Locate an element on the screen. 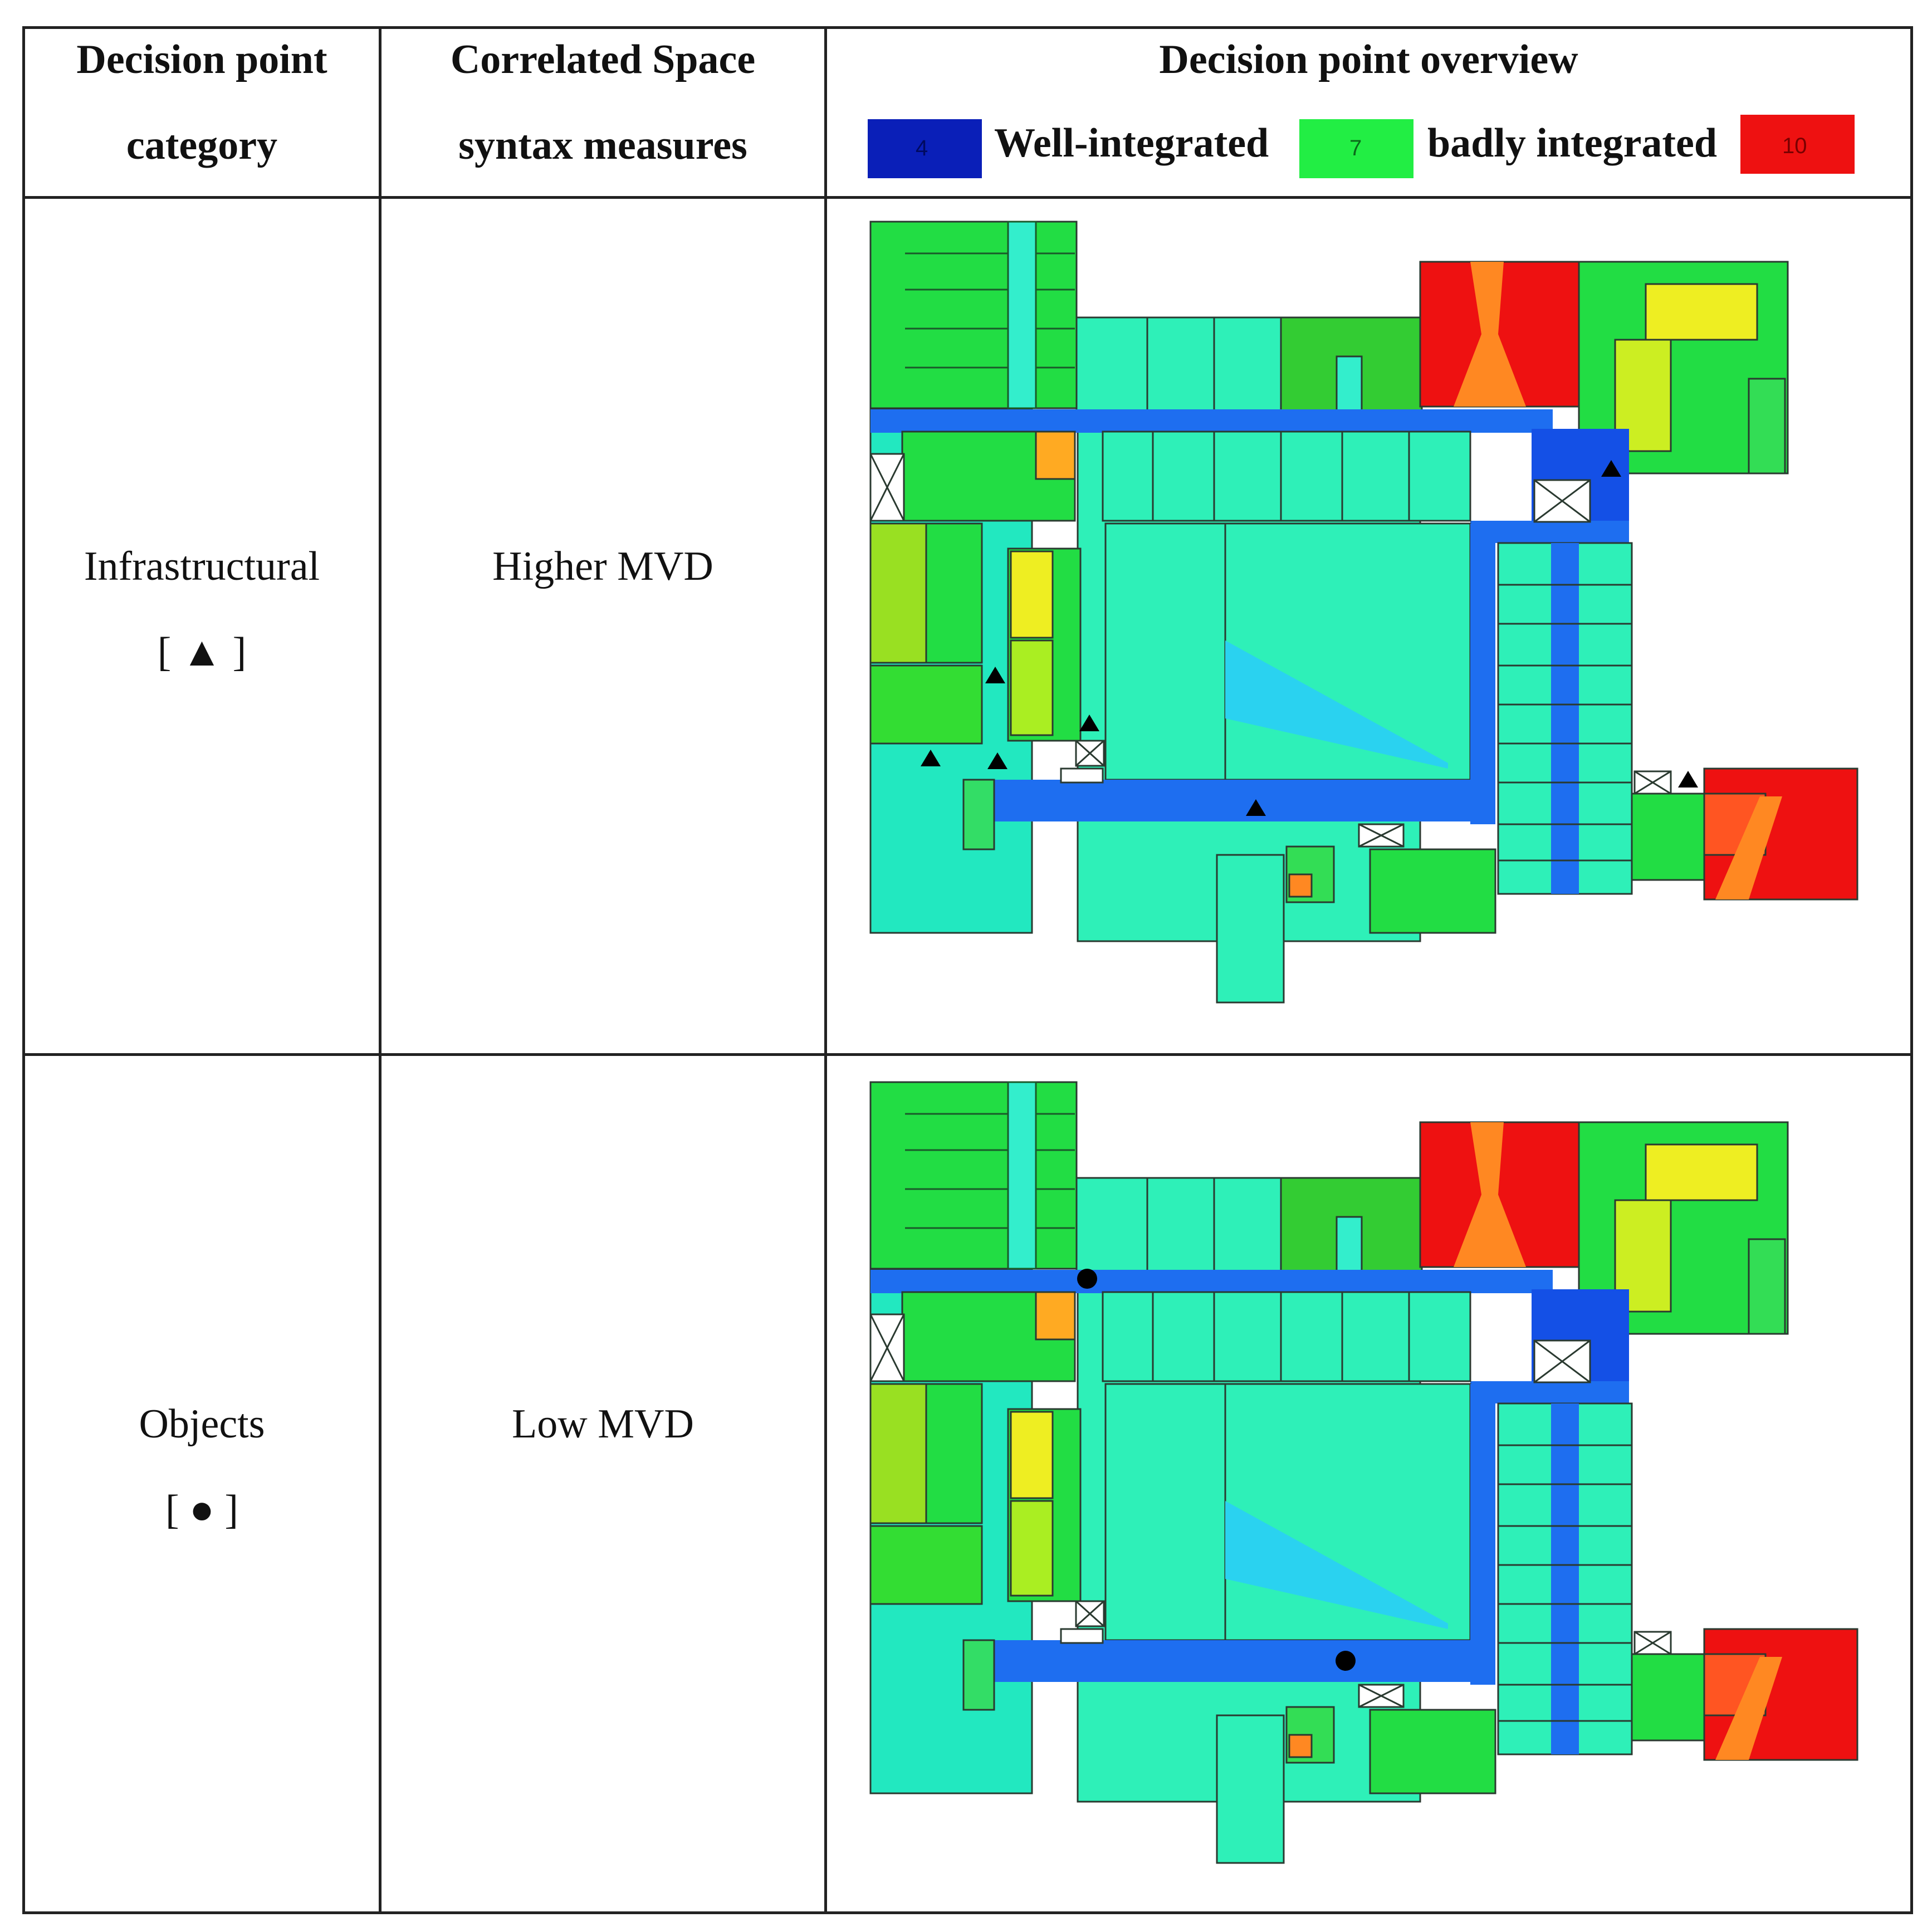  table-border-bottom is located at coordinates (967, 1912).